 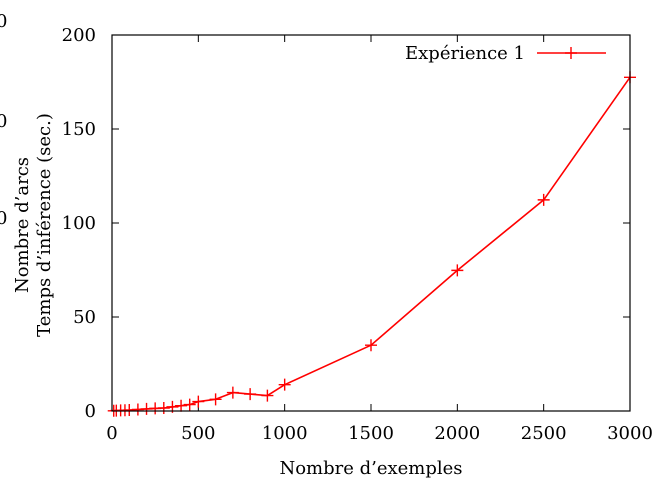 I want to click on x-tick-label: 3000, so click(x=630, y=433).